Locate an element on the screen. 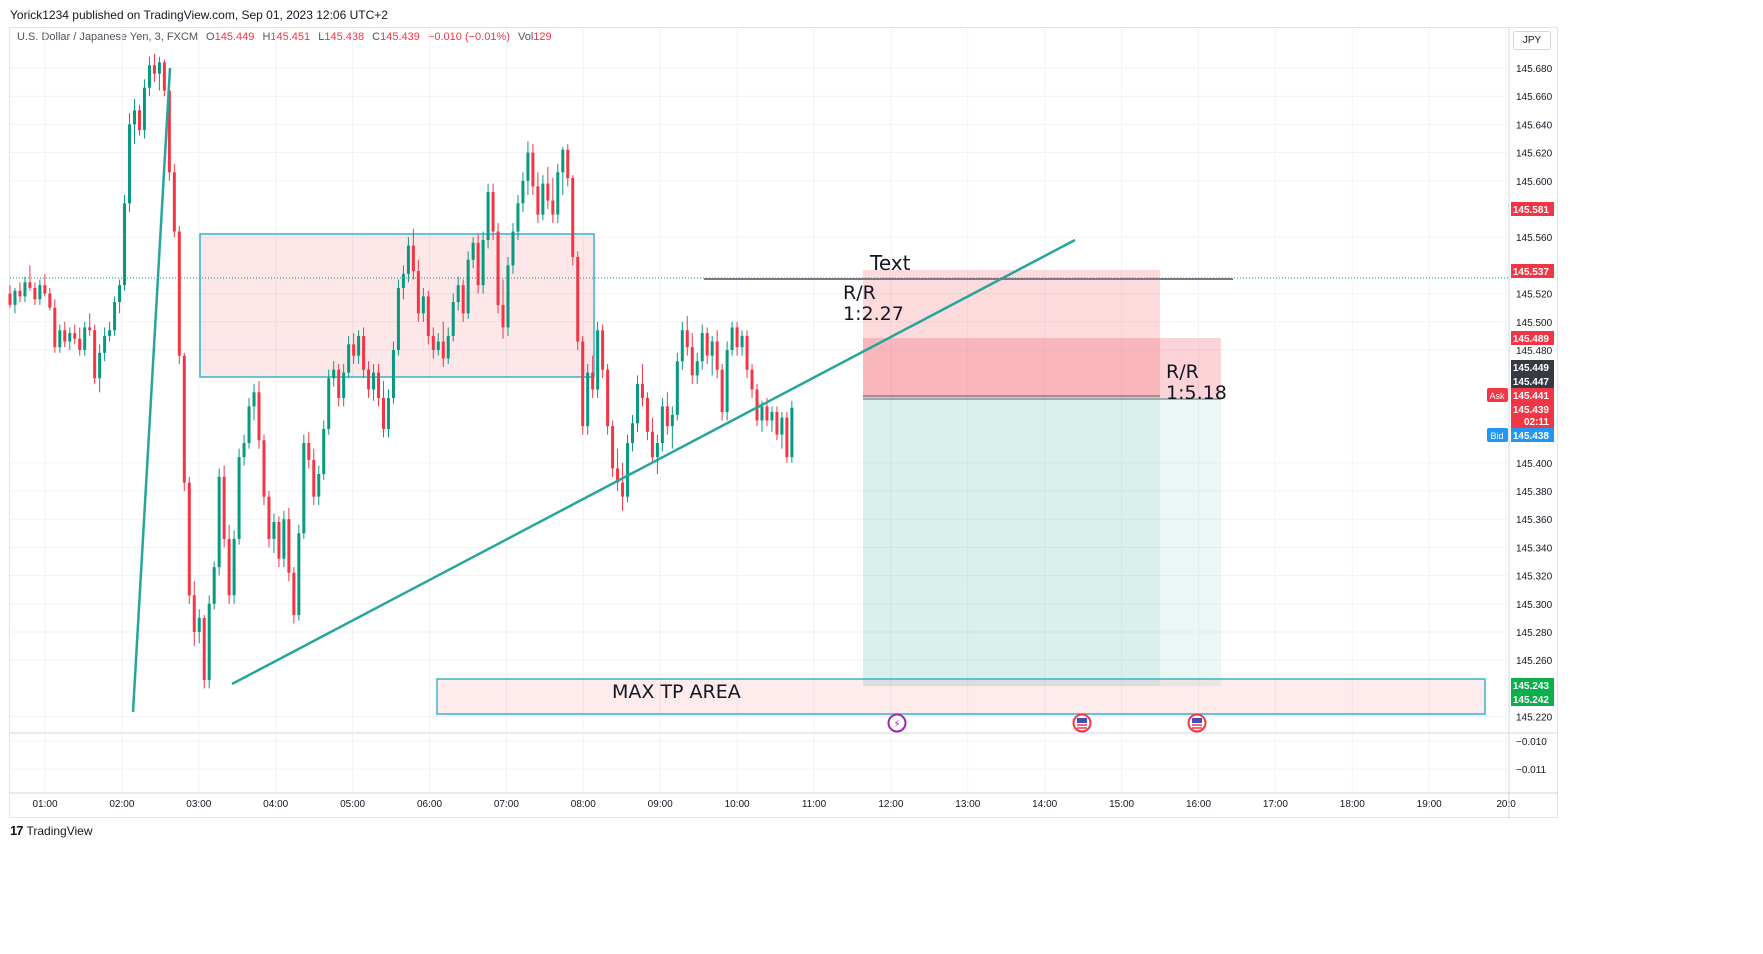  footer-brand-name: TradingView is located at coordinates (59, 830).